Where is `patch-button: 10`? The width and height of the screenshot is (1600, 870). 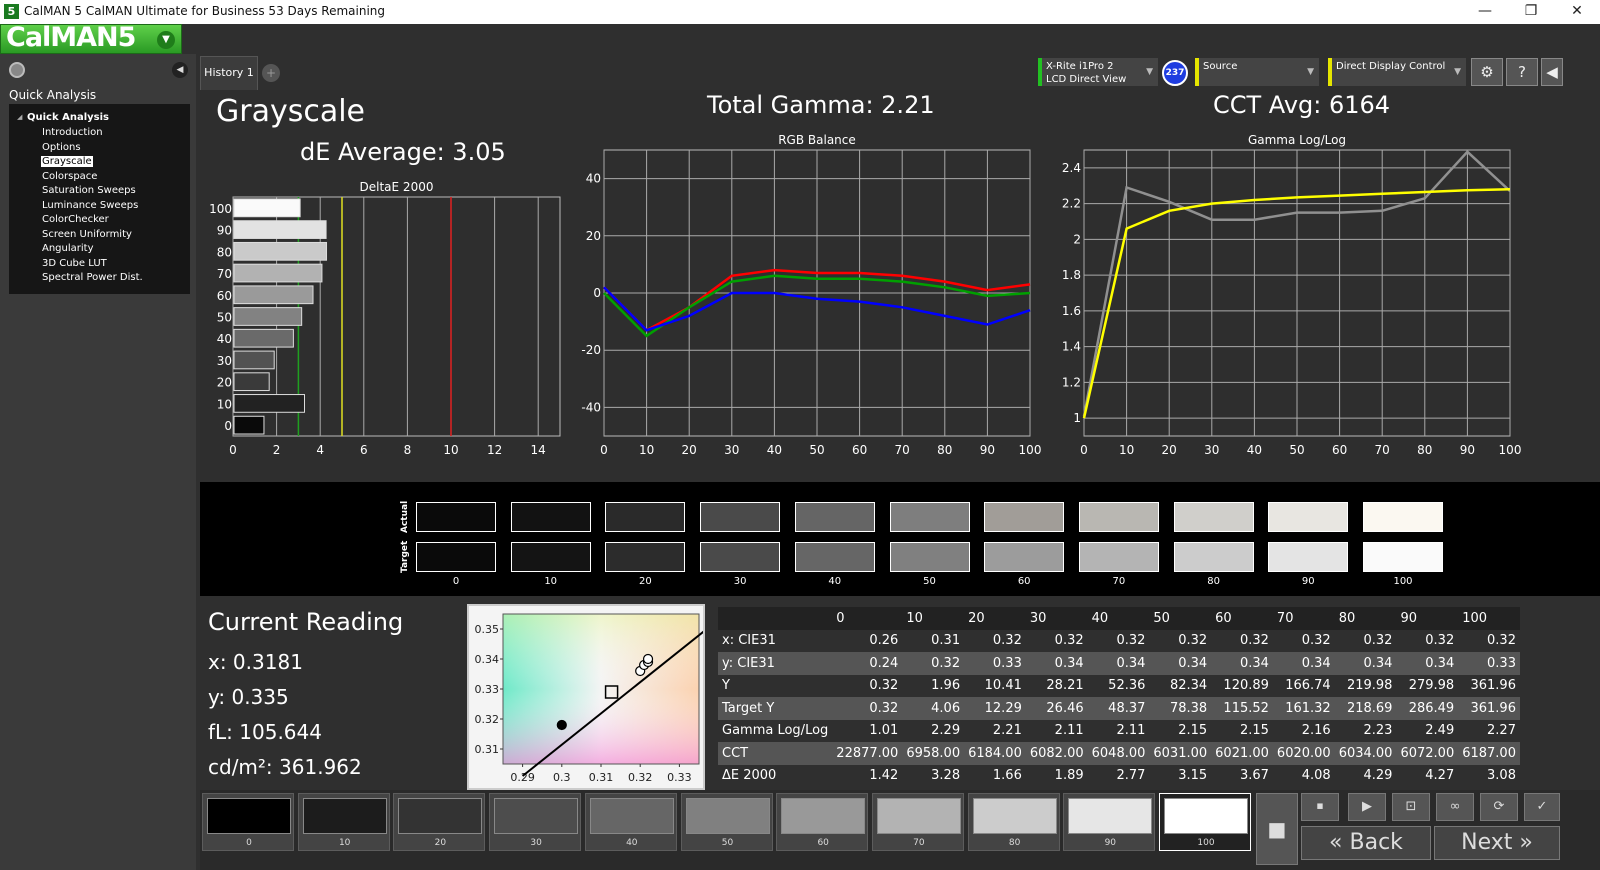 patch-button: 10 is located at coordinates (343, 822).